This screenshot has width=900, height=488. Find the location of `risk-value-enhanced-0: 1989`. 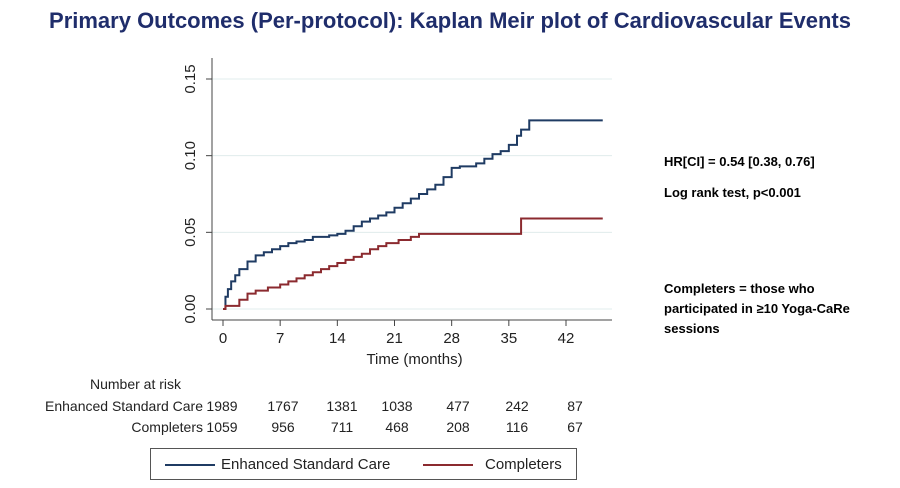

risk-value-enhanced-0: 1989 is located at coordinates (222, 406).